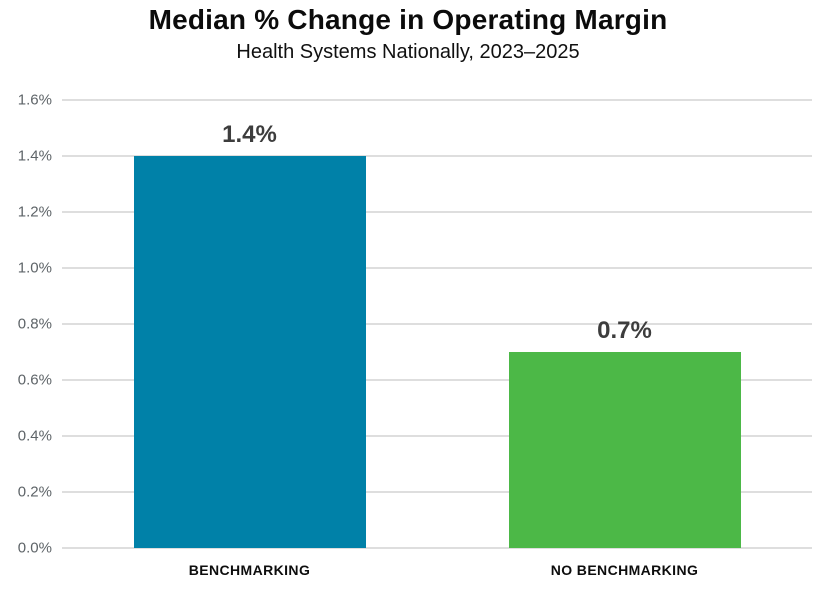 Image resolution: width=816 pixels, height=590 pixels. I want to click on y-axis: 0.0% 0.2% 0.4% 0.6% 0.8% 1.0% 1.2% 1.4% 1.6%, so click(27, 324).